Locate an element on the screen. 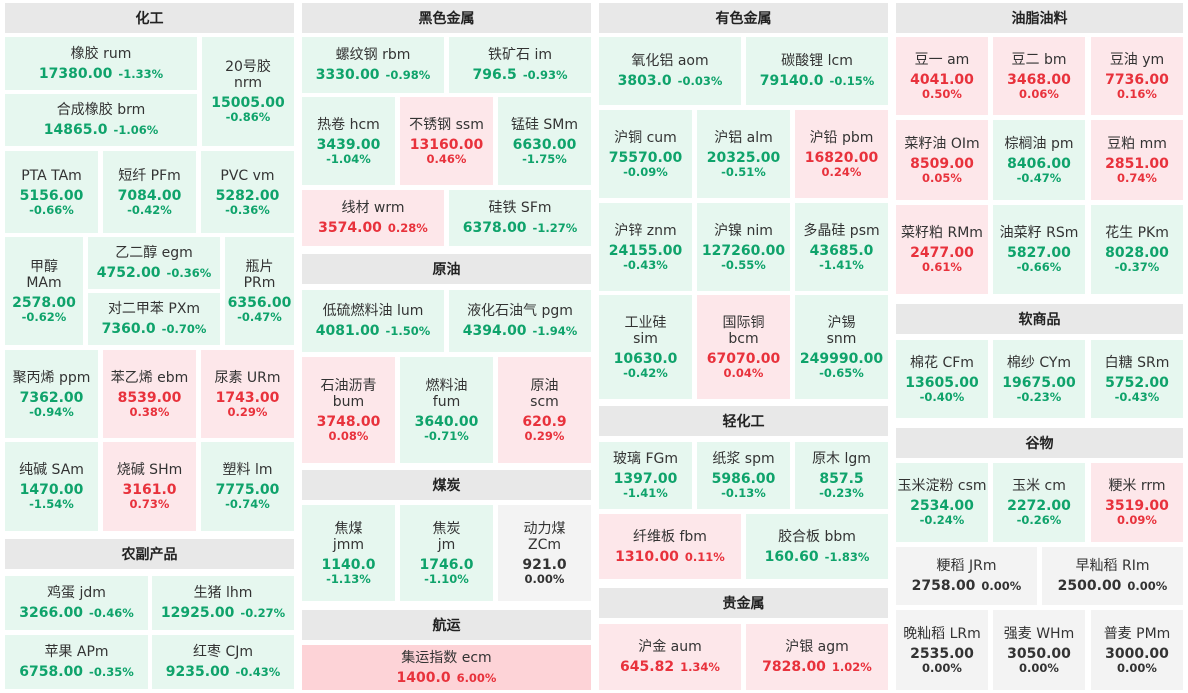  contract-price: 17380.00 is located at coordinates (75, 73).